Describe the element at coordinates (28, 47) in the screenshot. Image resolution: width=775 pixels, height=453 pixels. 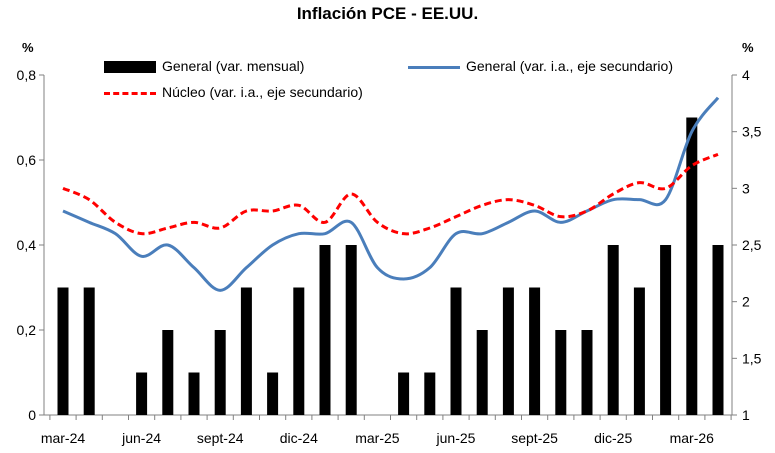
I see `left-axis-unit: %` at that location.